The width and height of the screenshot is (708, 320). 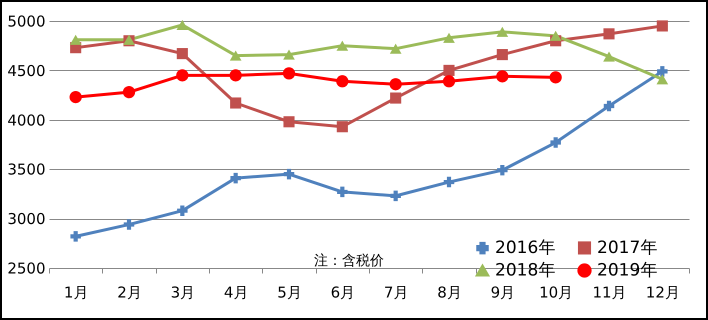 I want to click on y-tick-label: 4500, so click(x=26, y=71).